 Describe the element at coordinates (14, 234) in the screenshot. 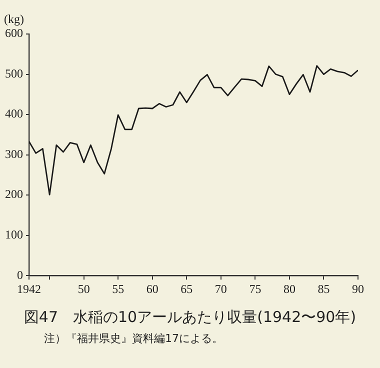

I see `y-tick-label: 100` at that location.